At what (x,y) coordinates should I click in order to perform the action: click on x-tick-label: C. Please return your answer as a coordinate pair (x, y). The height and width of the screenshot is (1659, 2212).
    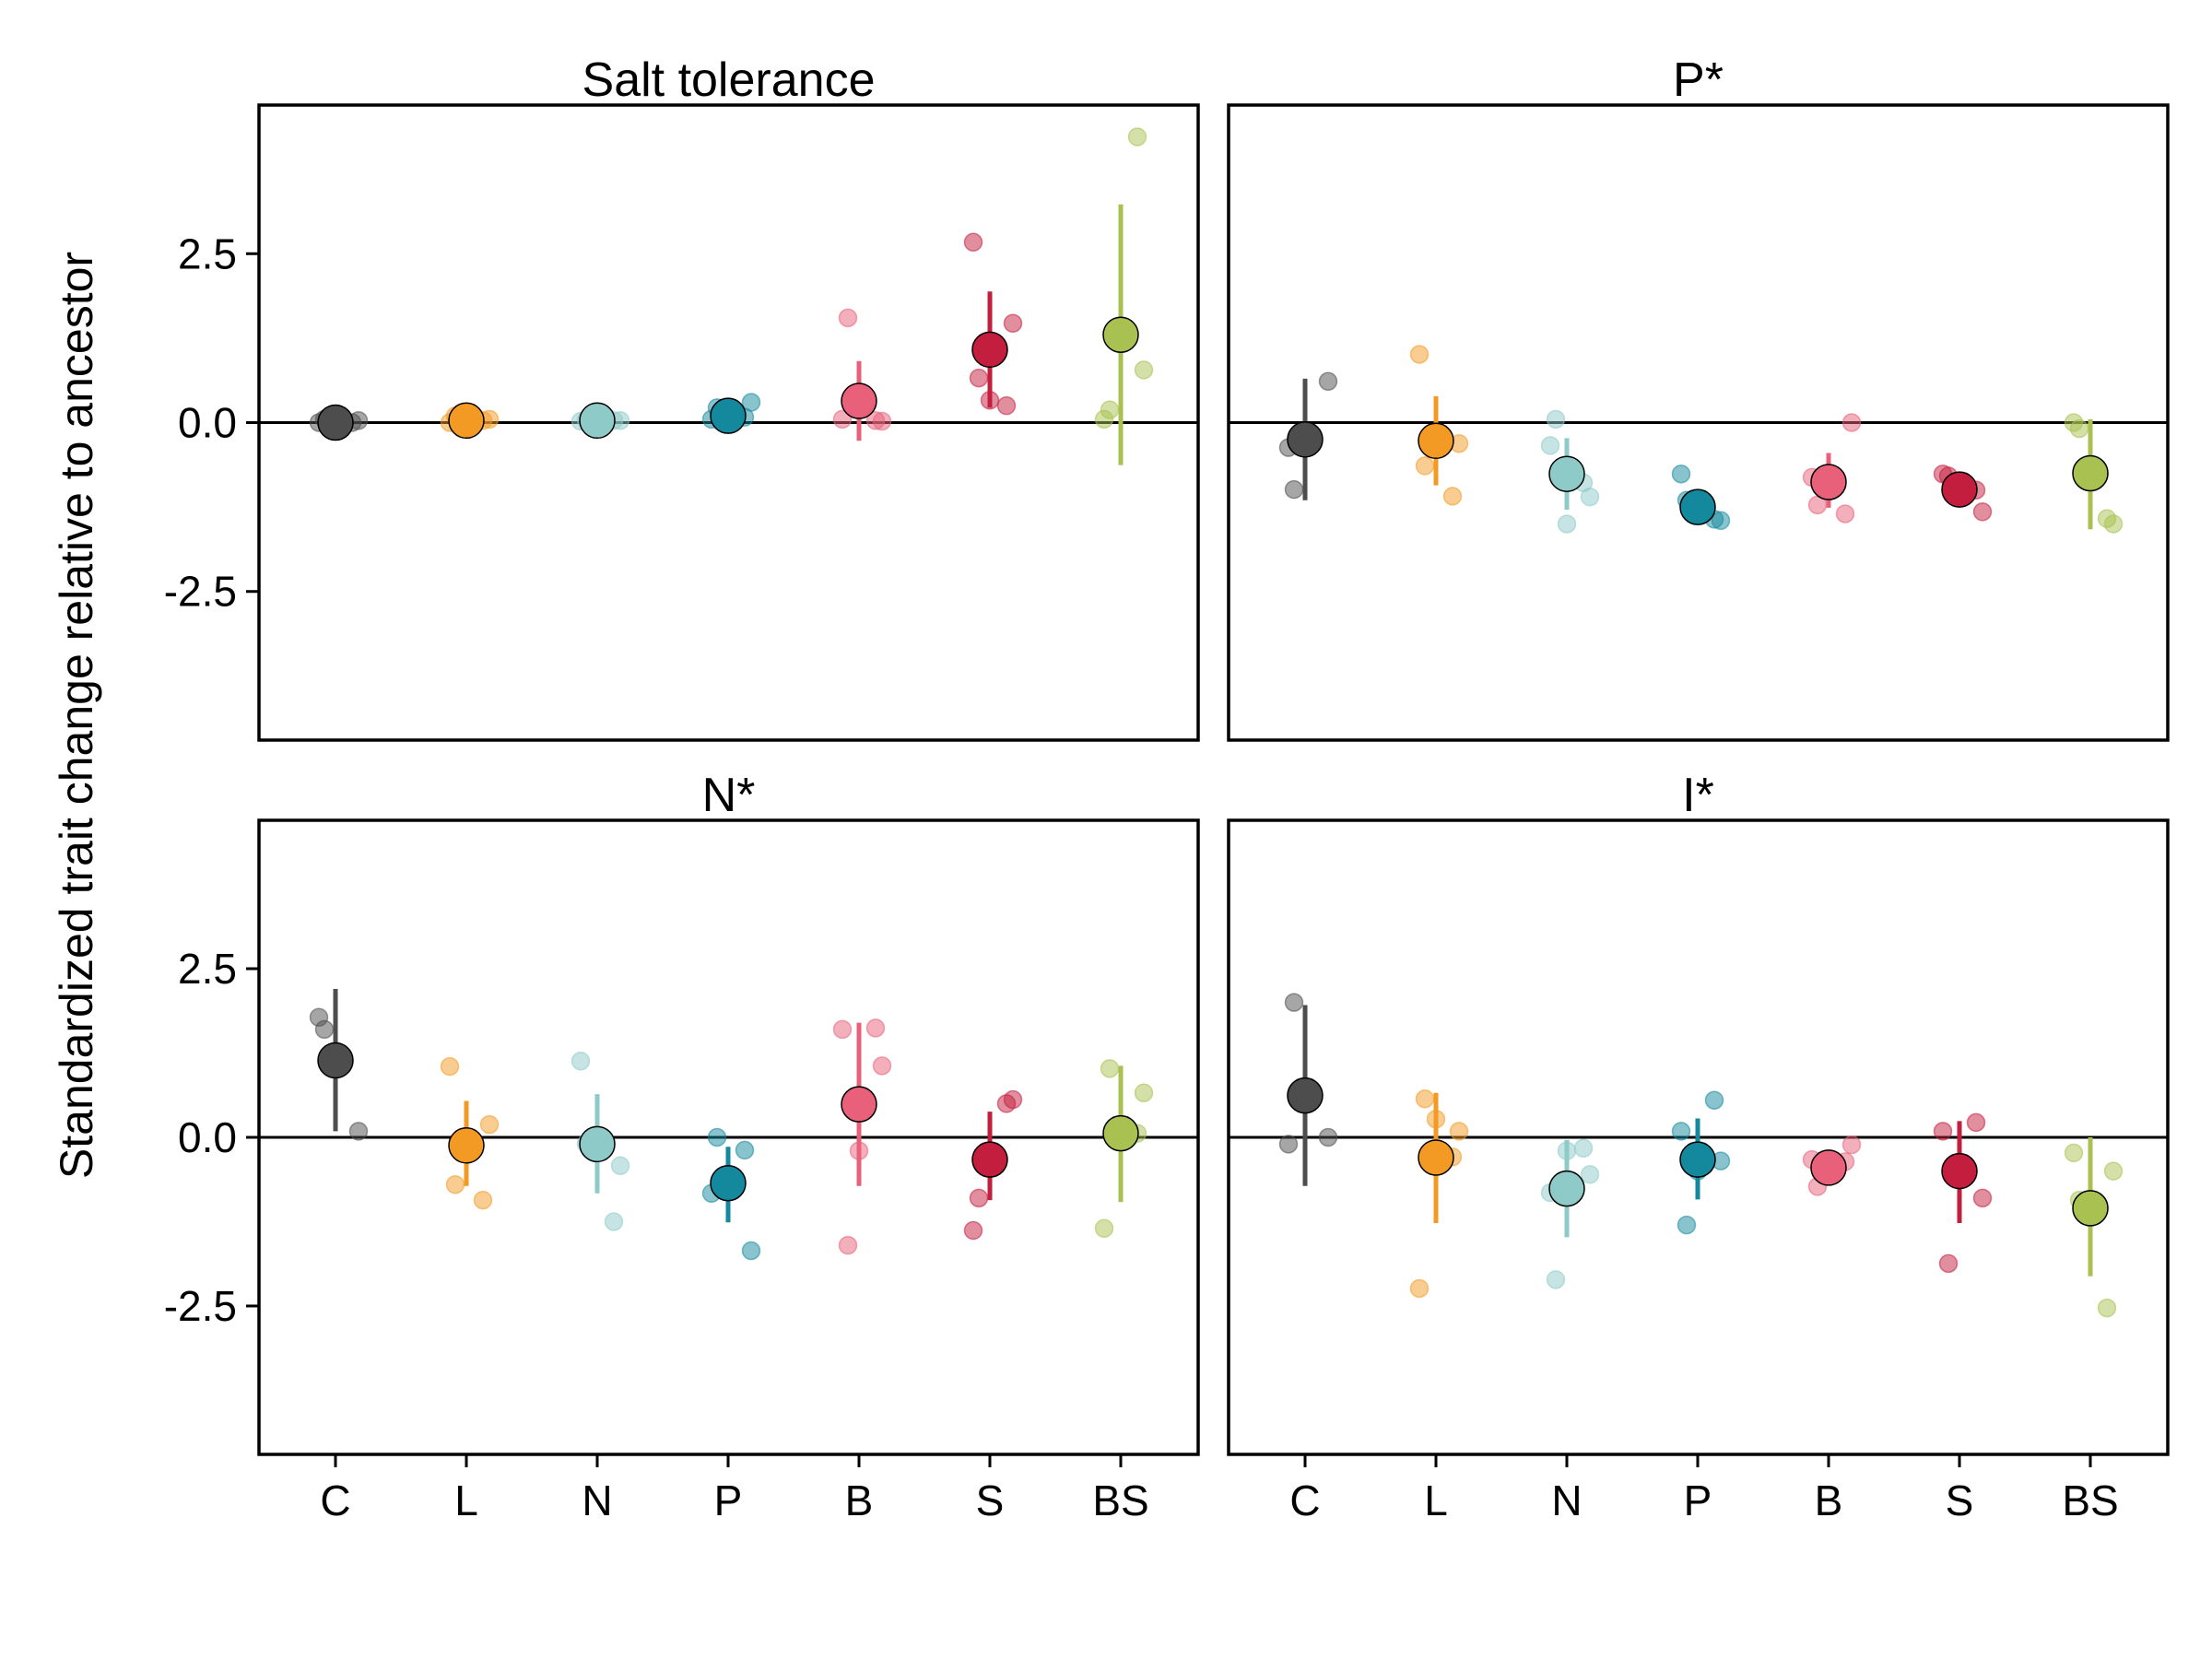
    Looking at the image, I should click on (335, 1500).